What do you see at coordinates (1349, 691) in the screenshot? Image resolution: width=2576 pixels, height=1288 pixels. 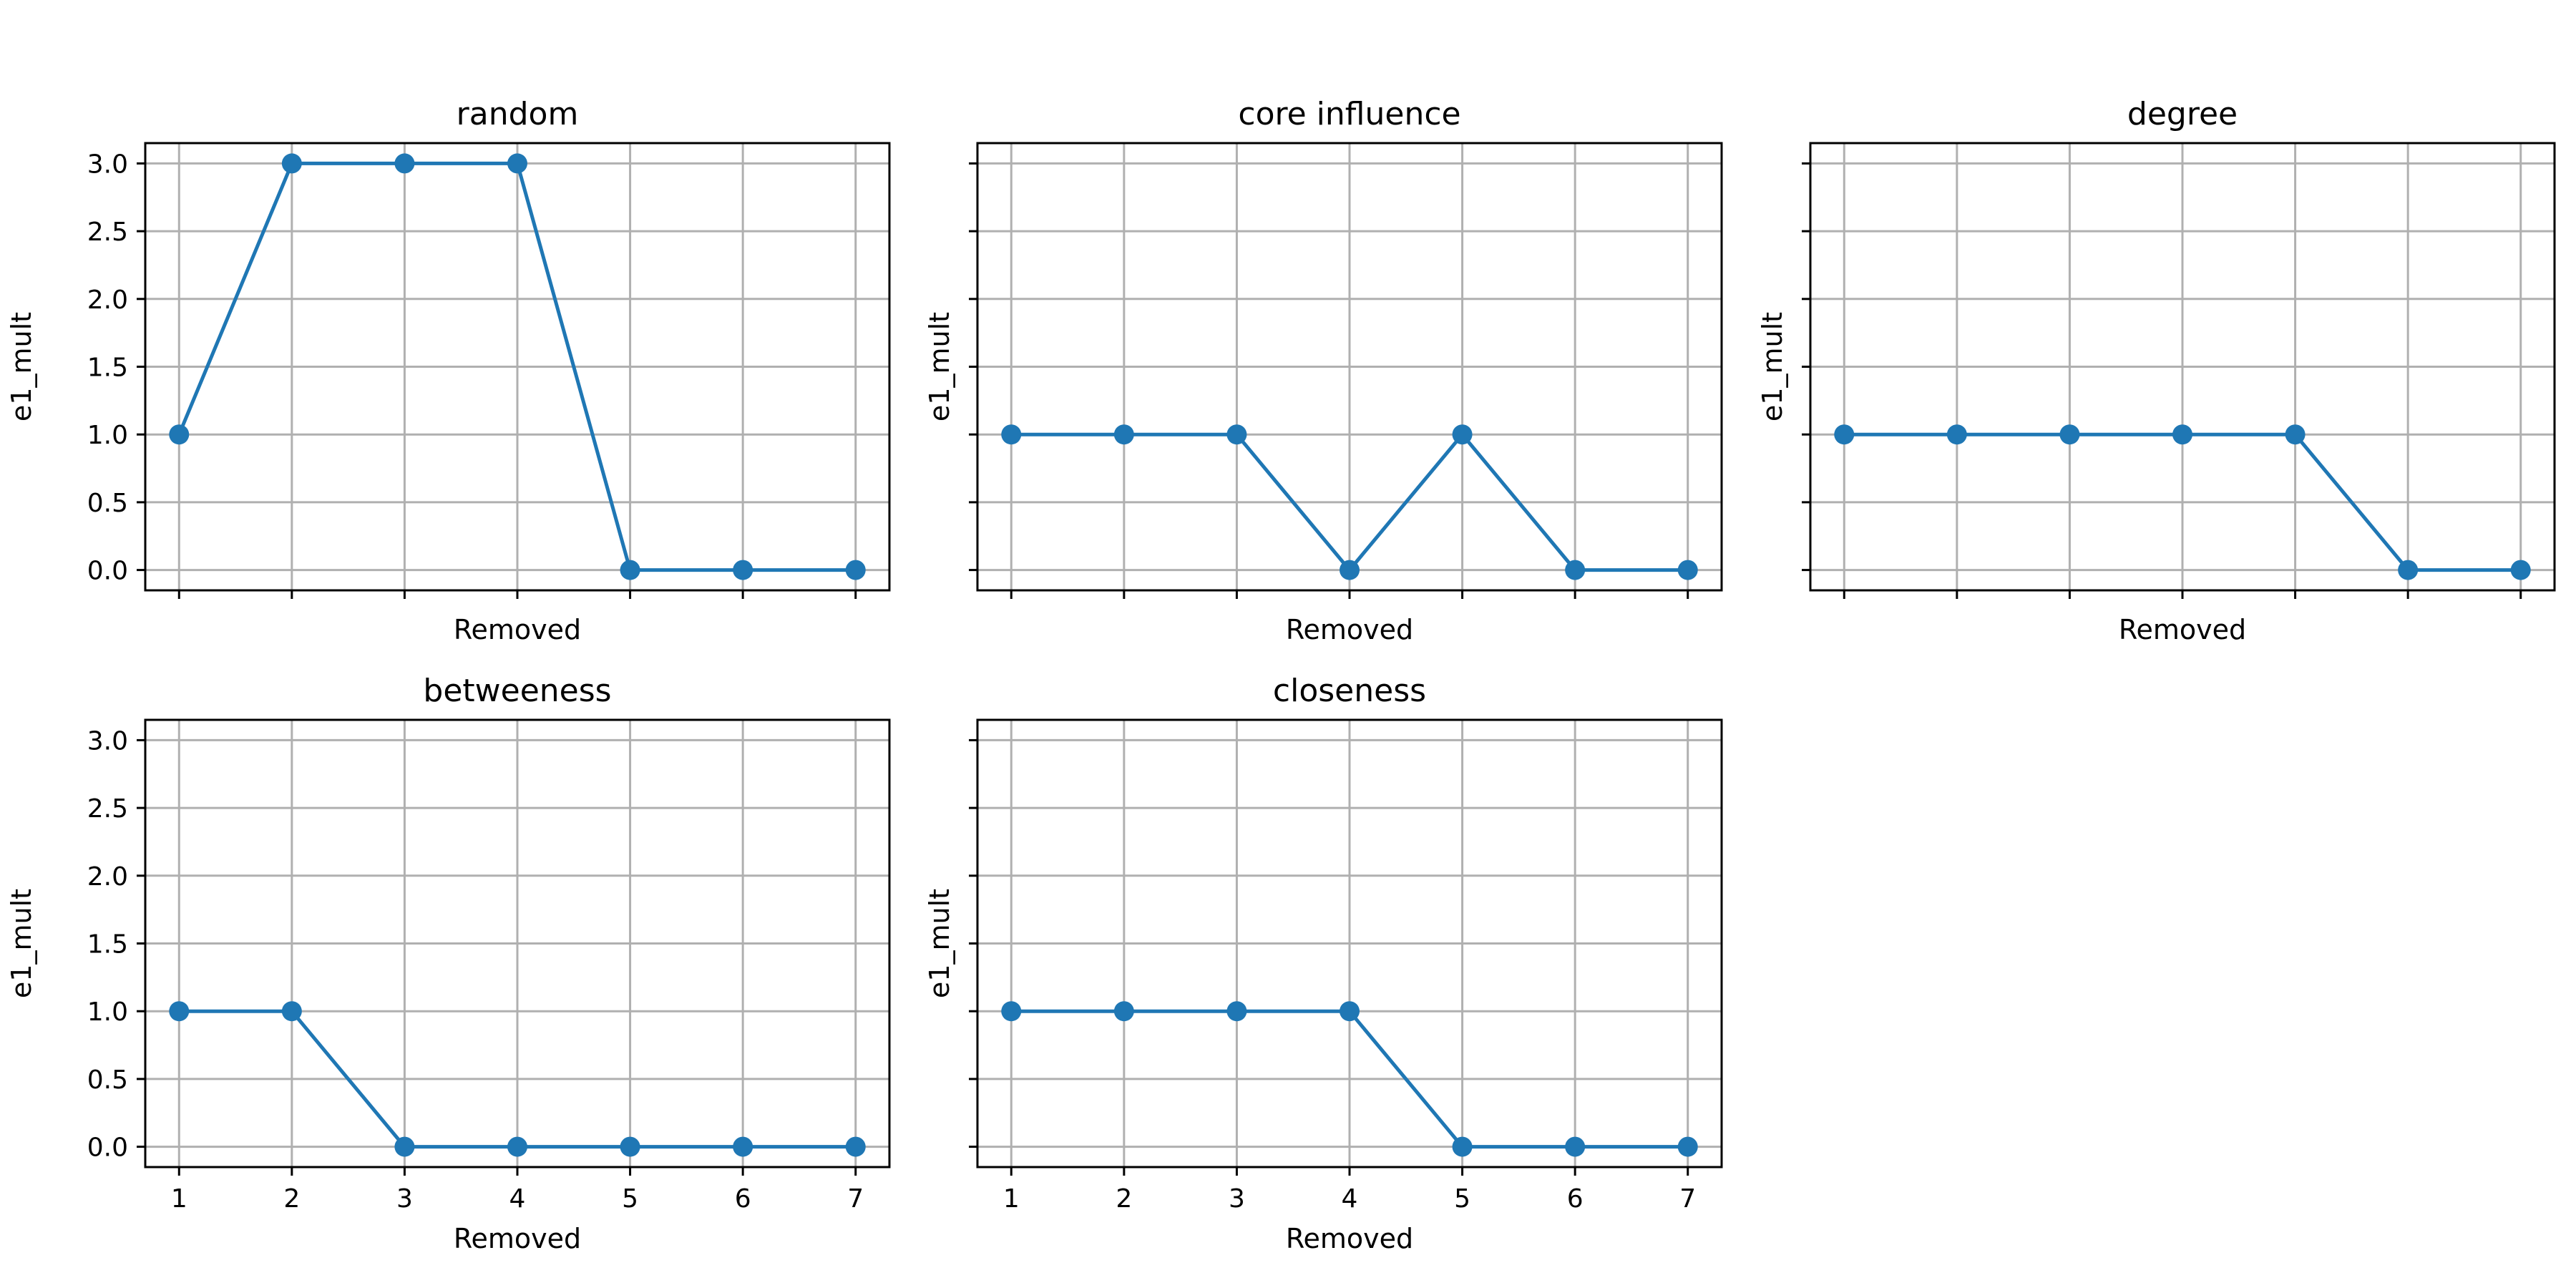 I see `subplot-title: closeness` at bounding box center [1349, 691].